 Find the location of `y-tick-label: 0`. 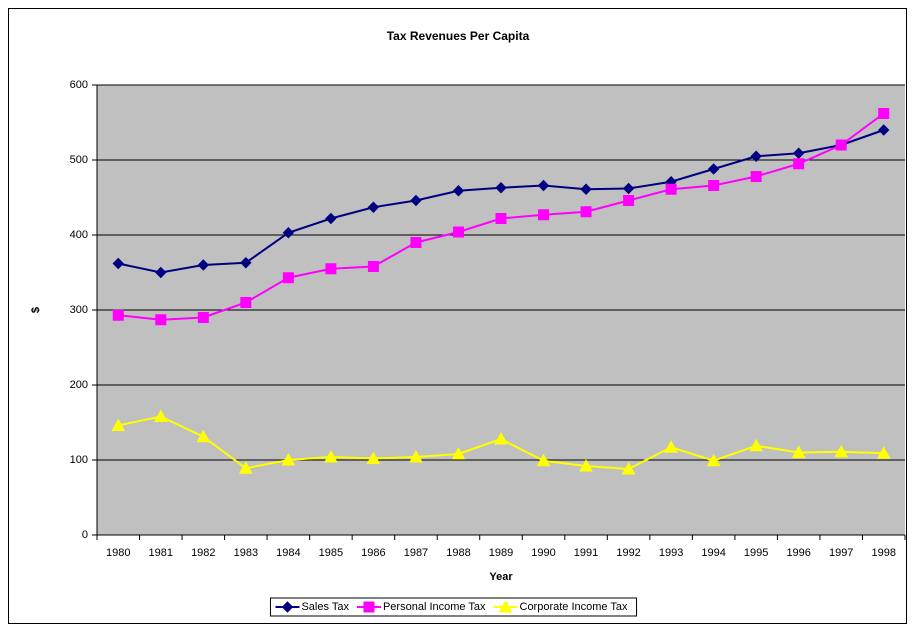

y-tick-label: 0 is located at coordinates (85, 535).